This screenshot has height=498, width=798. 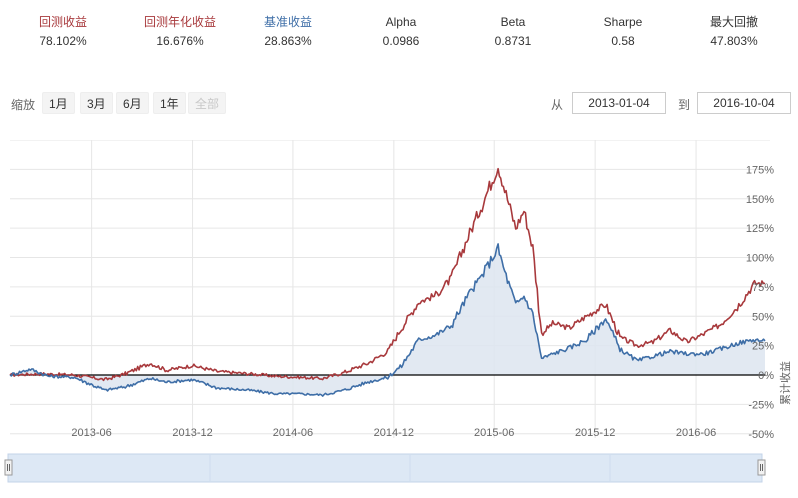 I want to click on y-axis-ticks: 175% 150% 125% 100% 75% 50% 25% 0% -25% -50%, so click(x=760, y=302).